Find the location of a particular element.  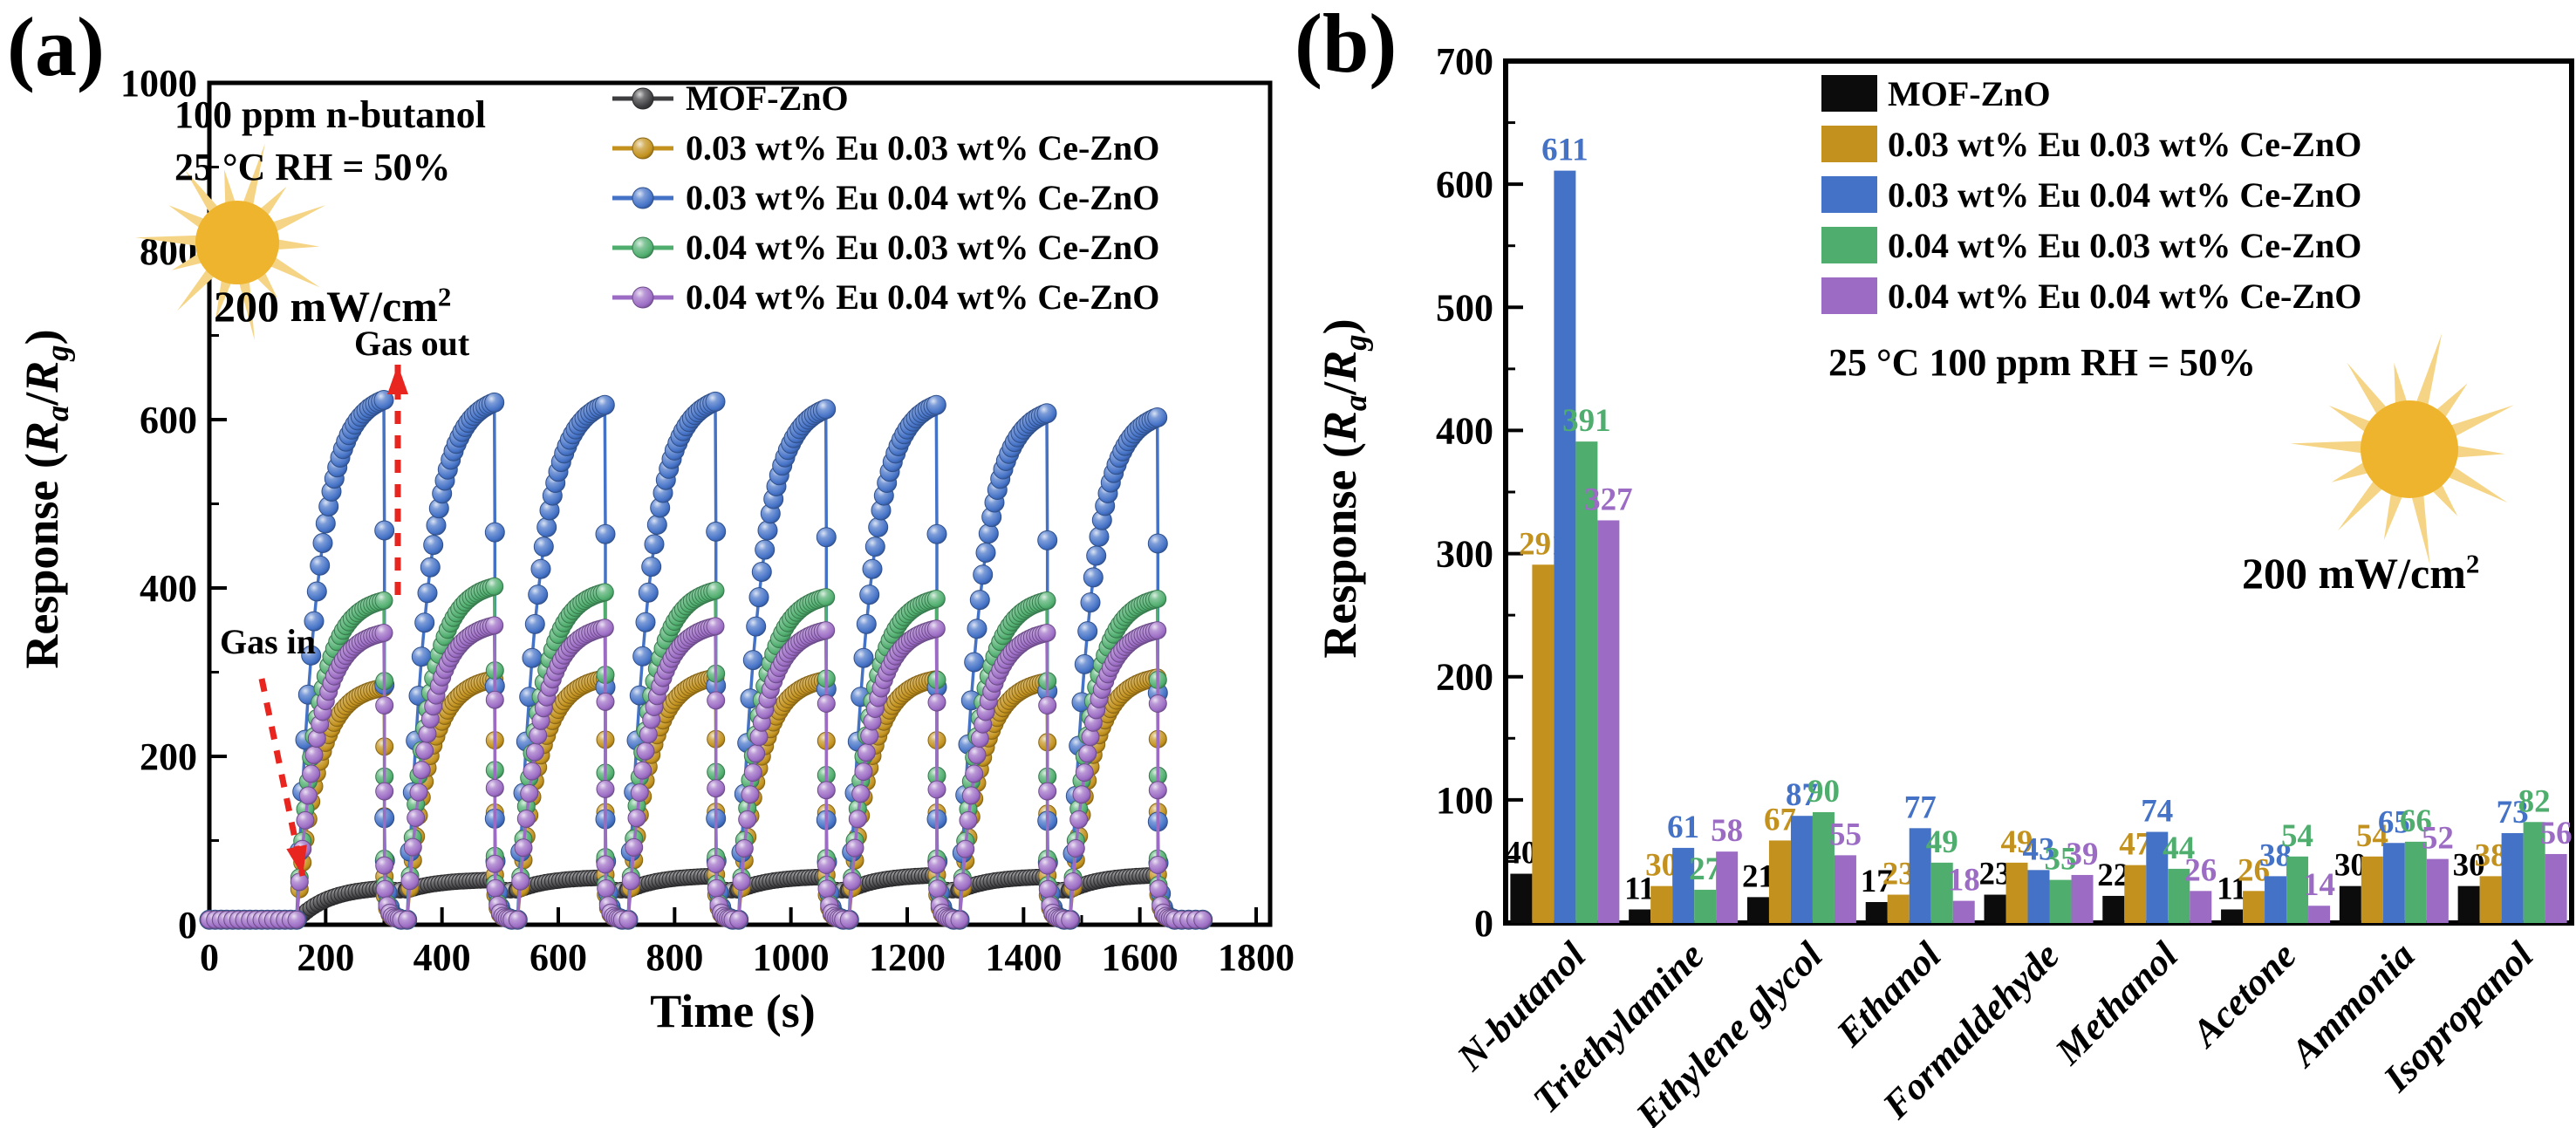

bar-value-label: 14 is located at coordinates (2319, 885).